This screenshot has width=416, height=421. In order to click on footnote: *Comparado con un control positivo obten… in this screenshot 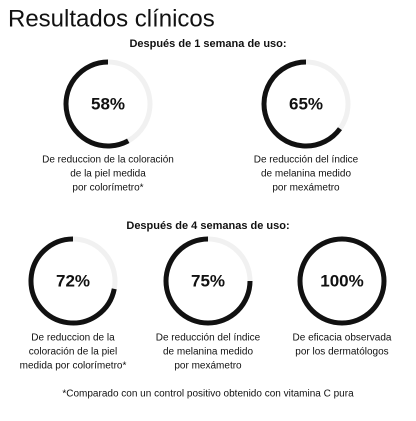, I will do `click(208, 394)`.